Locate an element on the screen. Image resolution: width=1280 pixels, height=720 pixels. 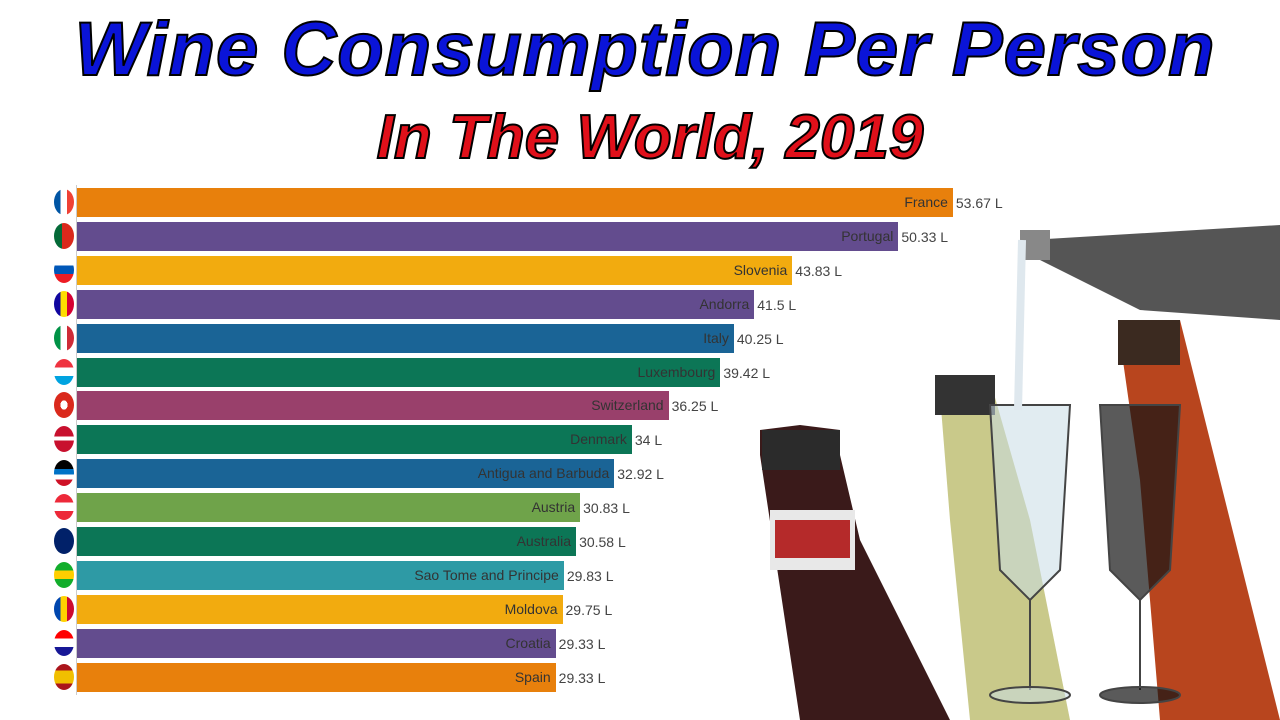
chart-title: Wine Consumption Per Person is located at coordinates (644, 49).